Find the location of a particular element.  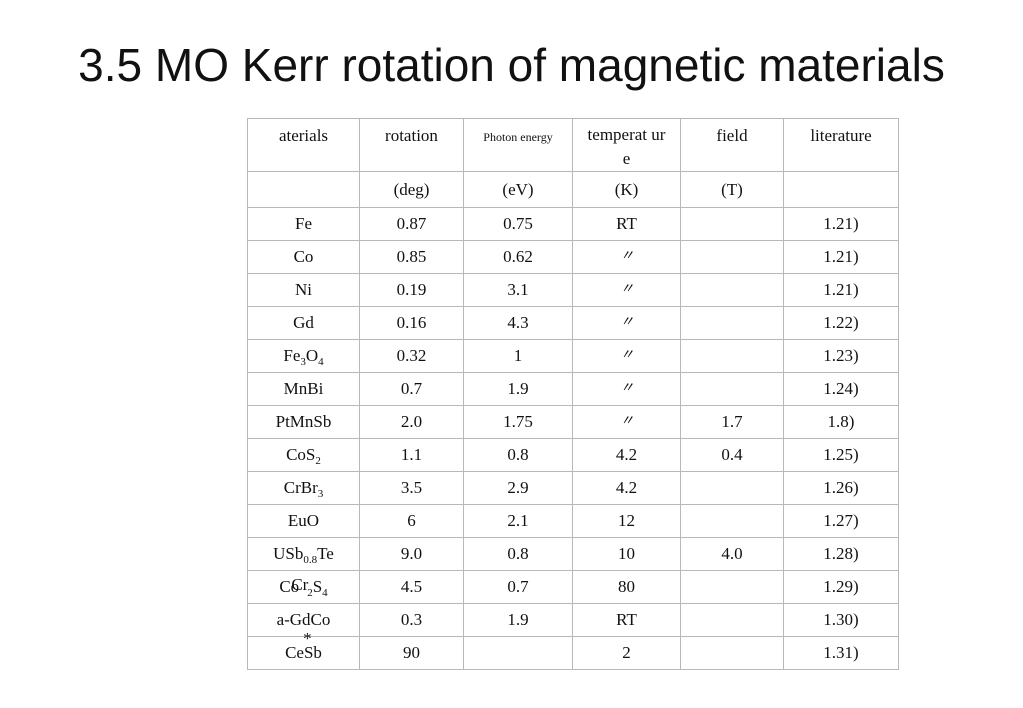

cell-rotation: 6 is located at coordinates (411, 521).